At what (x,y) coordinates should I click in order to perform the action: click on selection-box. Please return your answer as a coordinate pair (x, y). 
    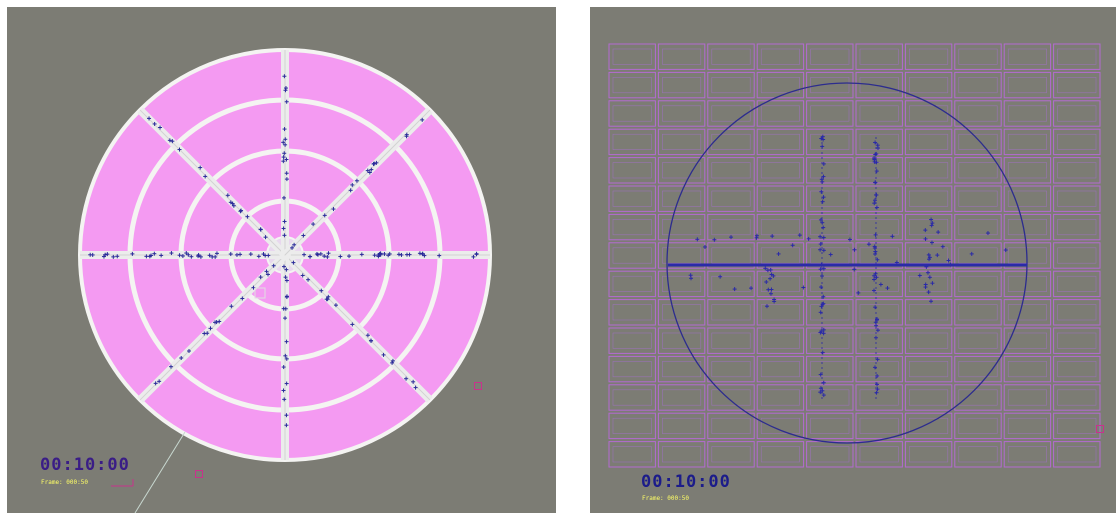
    Looking at the image, I should click on (260, 293).